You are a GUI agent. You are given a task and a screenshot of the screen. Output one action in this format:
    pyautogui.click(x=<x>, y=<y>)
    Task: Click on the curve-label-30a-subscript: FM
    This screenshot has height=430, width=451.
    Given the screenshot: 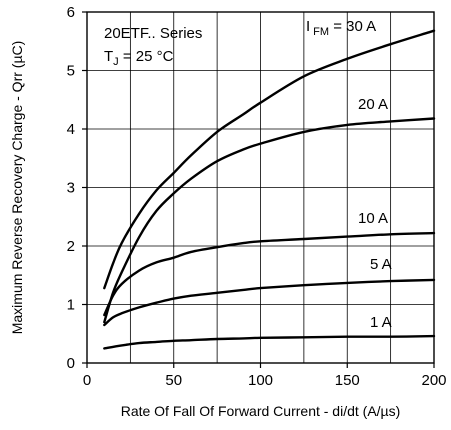 What is the action you would take?
    pyautogui.click(x=321, y=32)
    